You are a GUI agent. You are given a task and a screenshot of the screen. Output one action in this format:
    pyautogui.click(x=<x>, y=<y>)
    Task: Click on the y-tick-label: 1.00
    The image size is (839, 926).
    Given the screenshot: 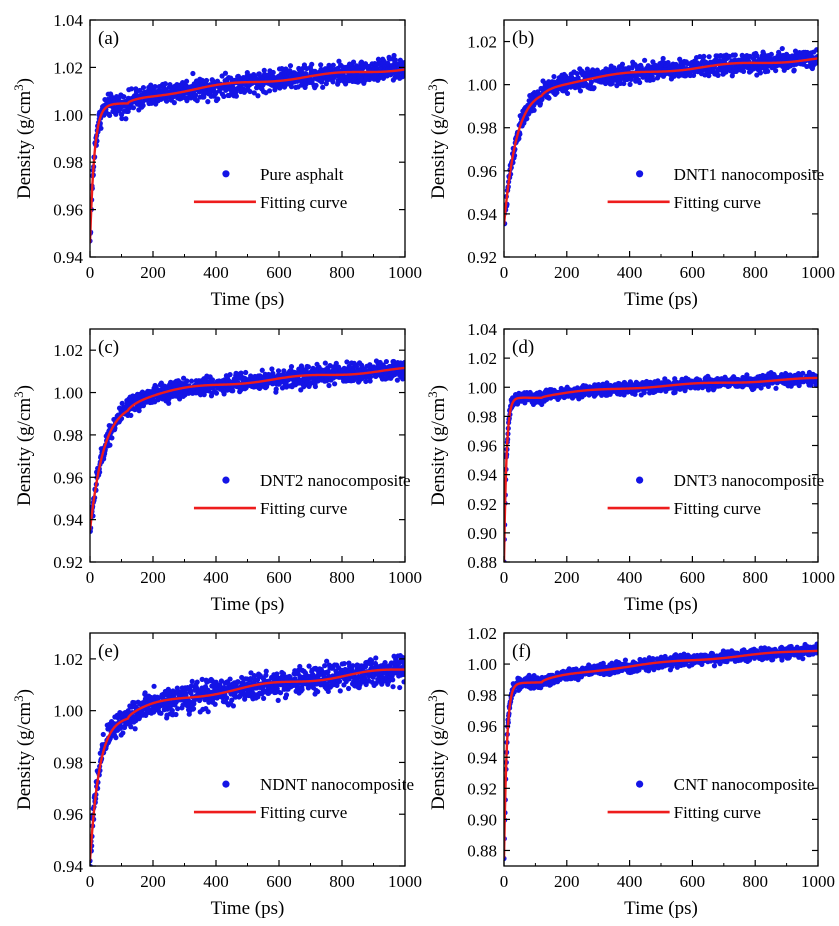 What is the action you would take?
    pyautogui.click(x=482, y=85)
    